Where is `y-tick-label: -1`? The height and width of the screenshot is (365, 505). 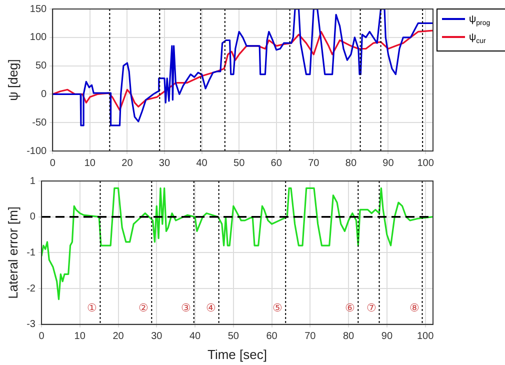 y-tick-label: -1 is located at coordinates (31, 252).